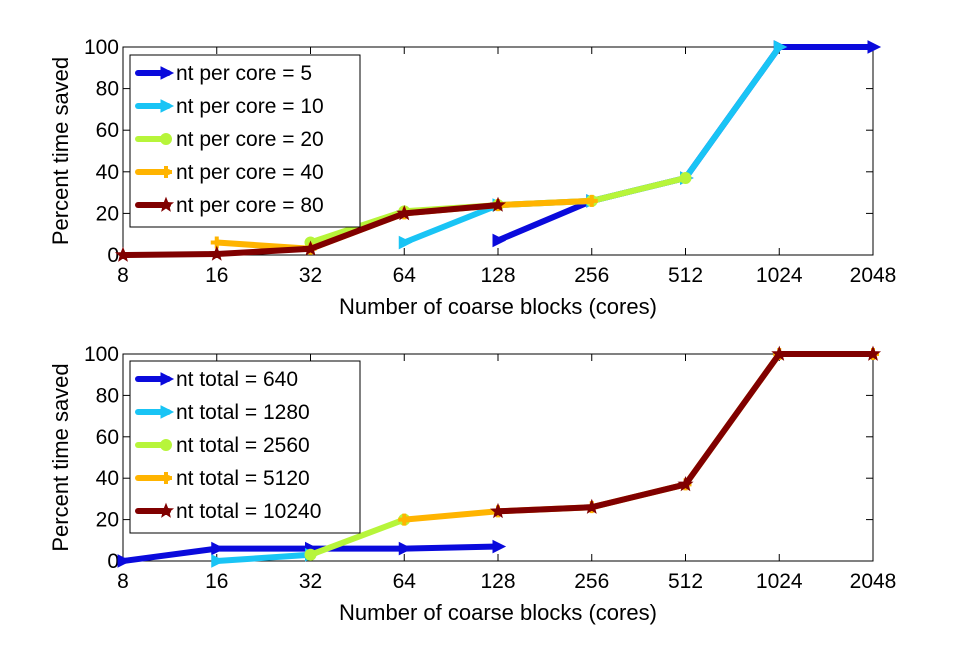 The width and height of the screenshot is (965, 645). Describe the element at coordinates (237, 379) in the screenshot. I see `legend-label: nt total = 640` at that location.